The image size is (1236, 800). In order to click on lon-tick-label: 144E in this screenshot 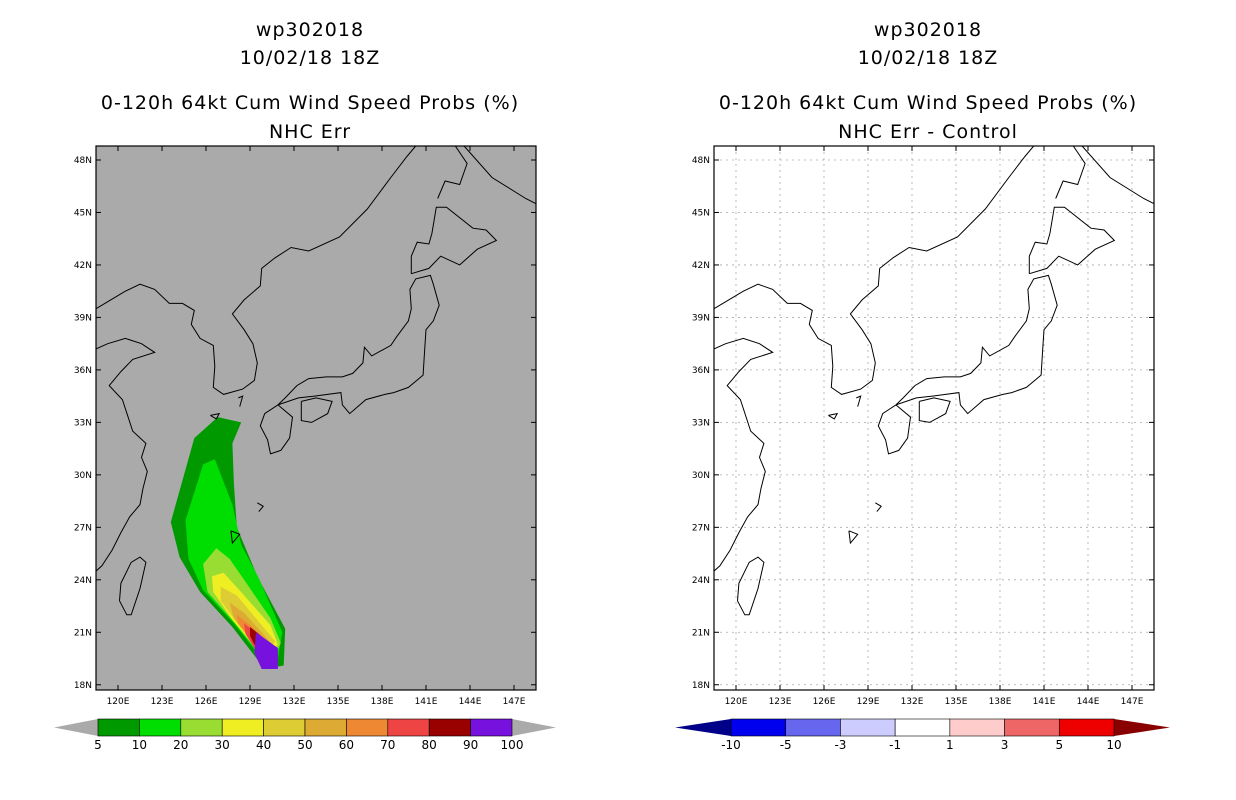, I will do `click(470, 702)`.